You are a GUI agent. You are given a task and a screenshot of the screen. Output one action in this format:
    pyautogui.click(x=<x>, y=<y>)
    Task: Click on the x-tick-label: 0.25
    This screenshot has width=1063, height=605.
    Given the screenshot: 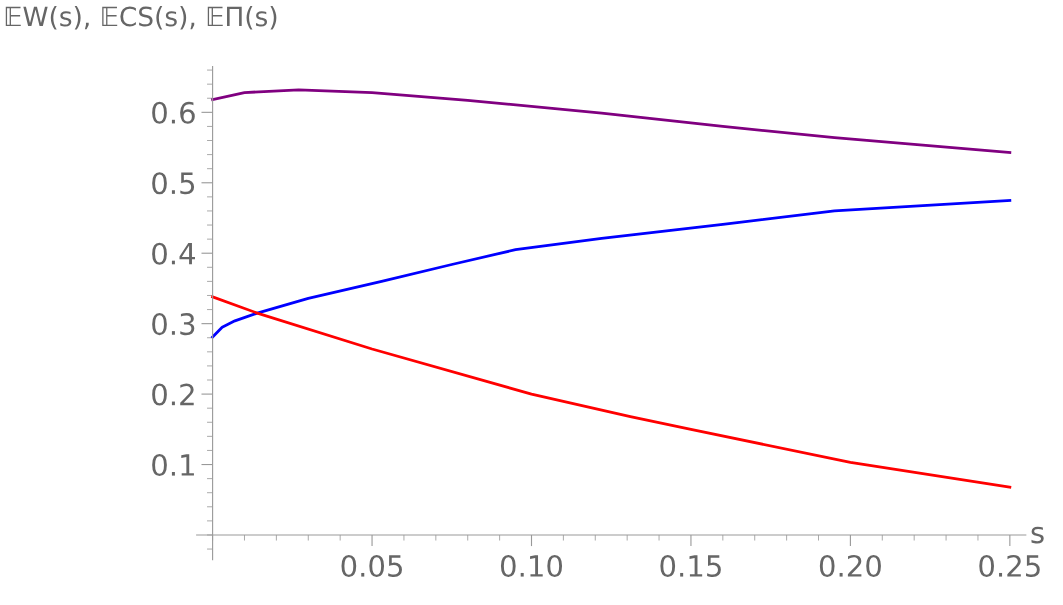 What is the action you would take?
    pyautogui.click(x=1009, y=565)
    